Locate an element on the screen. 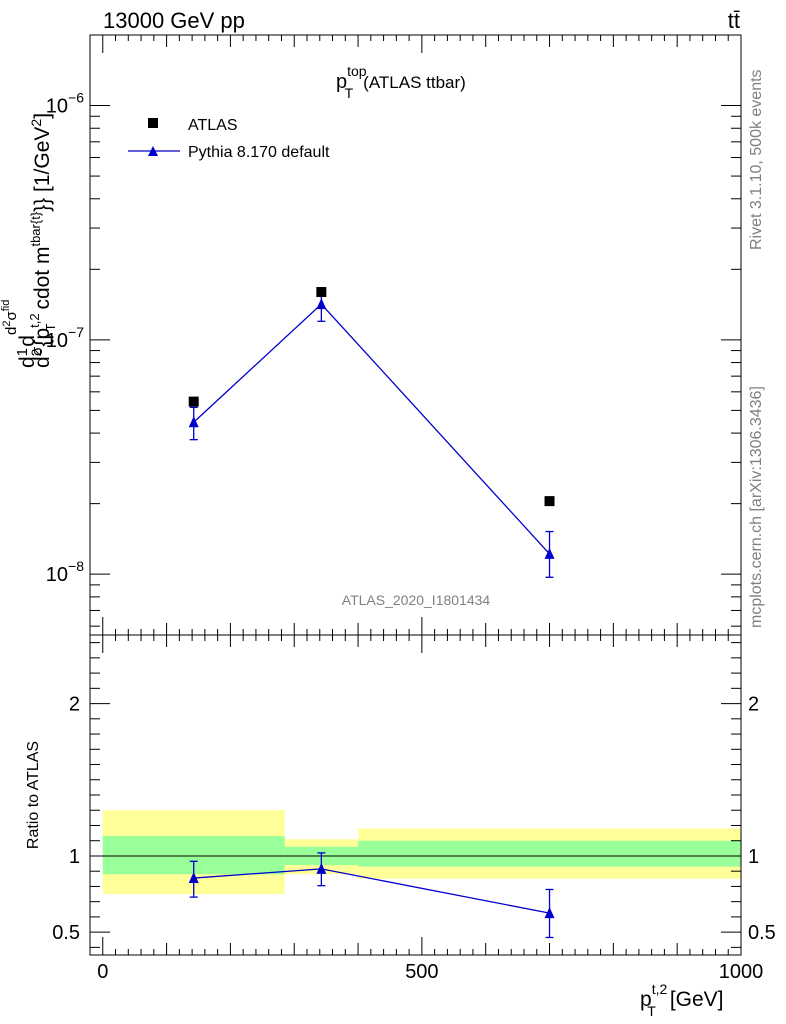 The image size is (786, 1024). pythia-line is located at coordinates (372, 429).